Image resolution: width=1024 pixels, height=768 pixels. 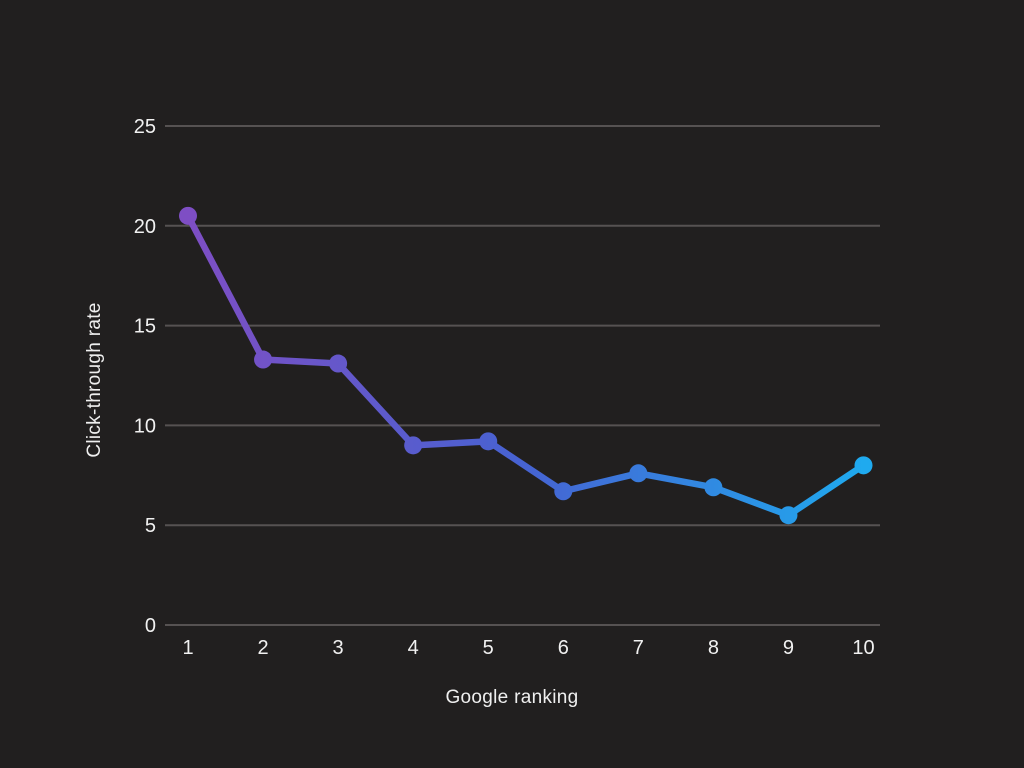 I want to click on x-tick-label: 6, so click(x=563, y=648).